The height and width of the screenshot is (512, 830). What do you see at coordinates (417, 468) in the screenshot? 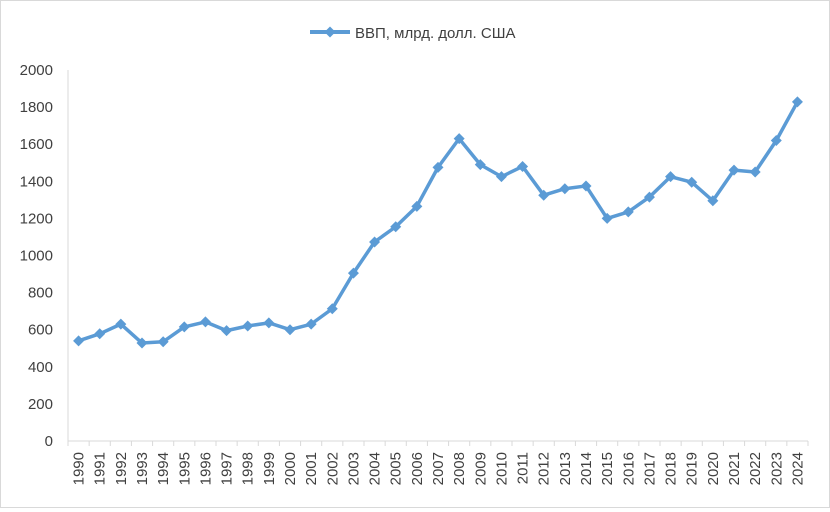
I see `x-tick-label: 2006` at bounding box center [417, 468].